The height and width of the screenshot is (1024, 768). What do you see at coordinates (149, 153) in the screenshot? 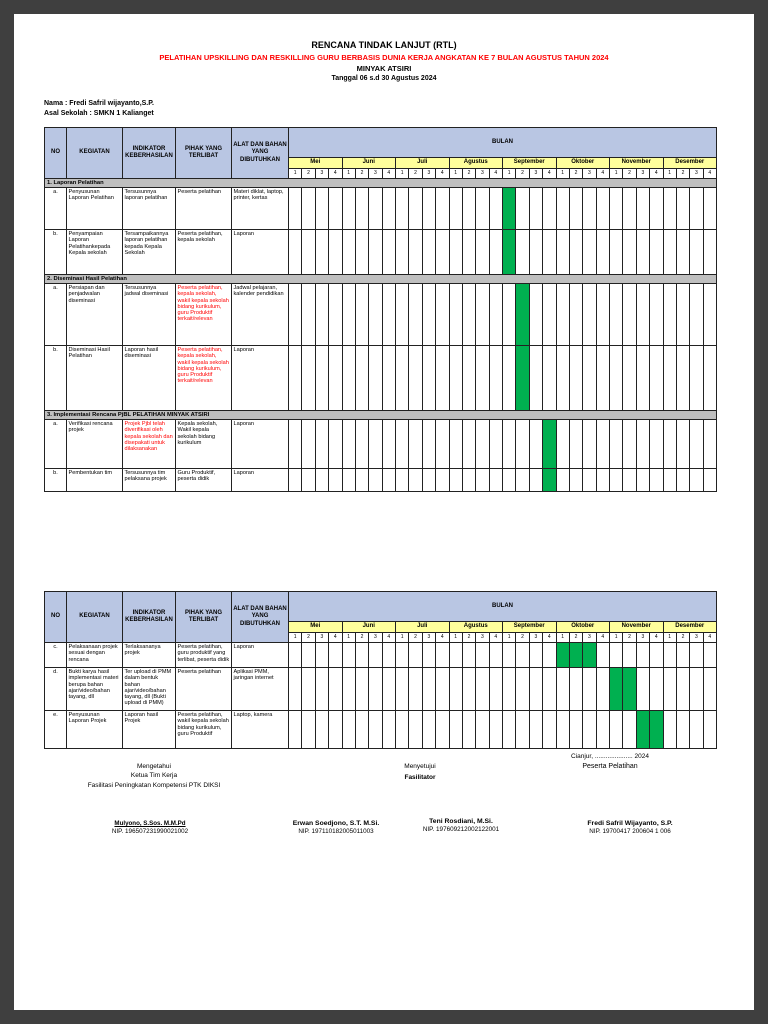
I see `column-header-indikator: INDIKATOR KEBERHASILAN` at bounding box center [149, 153].